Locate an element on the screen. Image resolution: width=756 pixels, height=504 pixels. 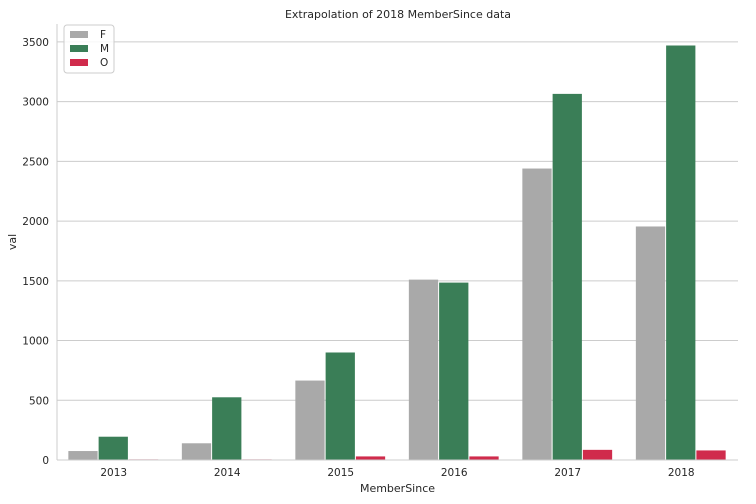
y-tick-label: 2500 is located at coordinates (35, 162).